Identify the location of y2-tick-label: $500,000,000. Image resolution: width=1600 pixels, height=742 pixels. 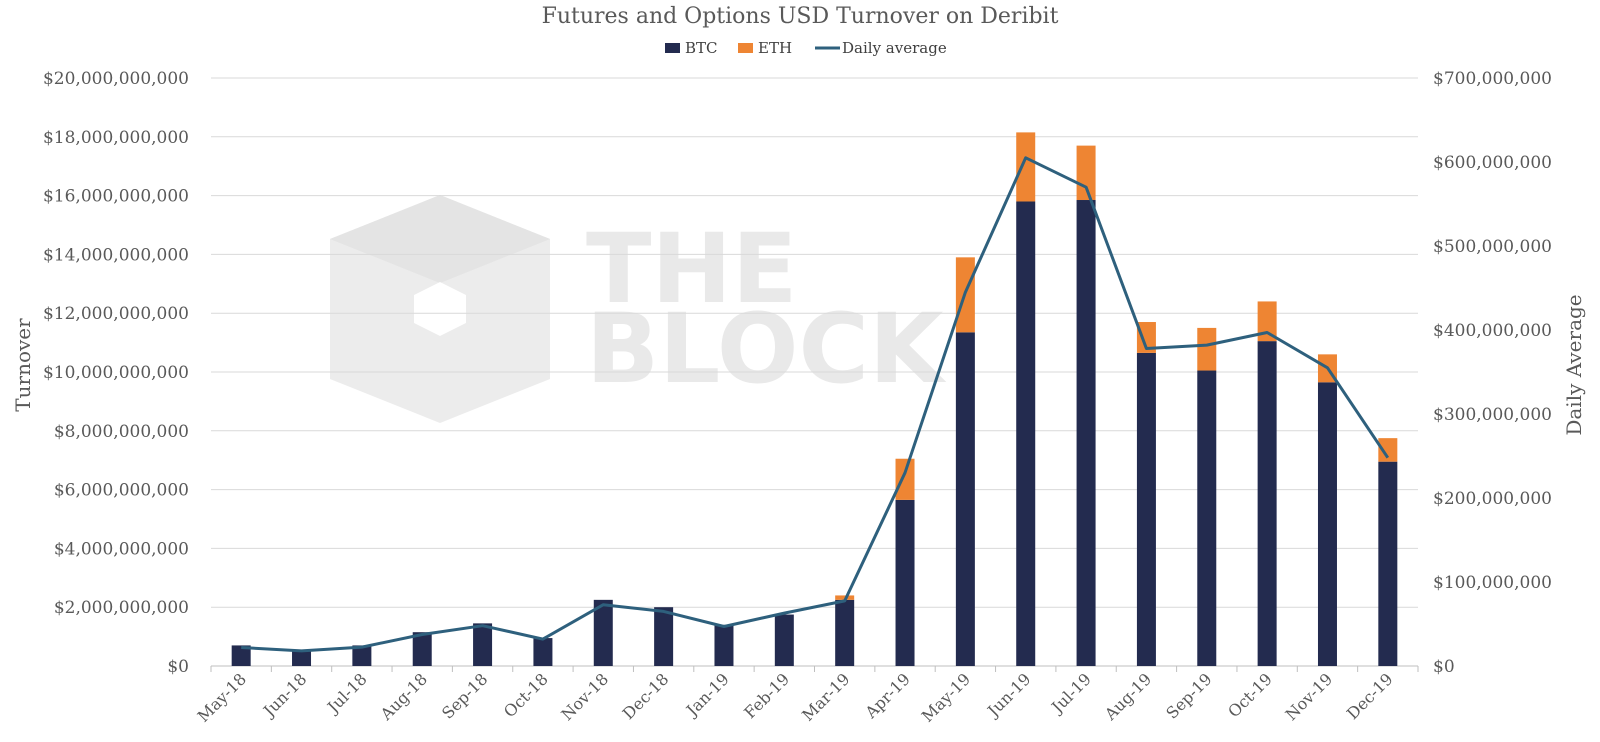
(1492, 247).